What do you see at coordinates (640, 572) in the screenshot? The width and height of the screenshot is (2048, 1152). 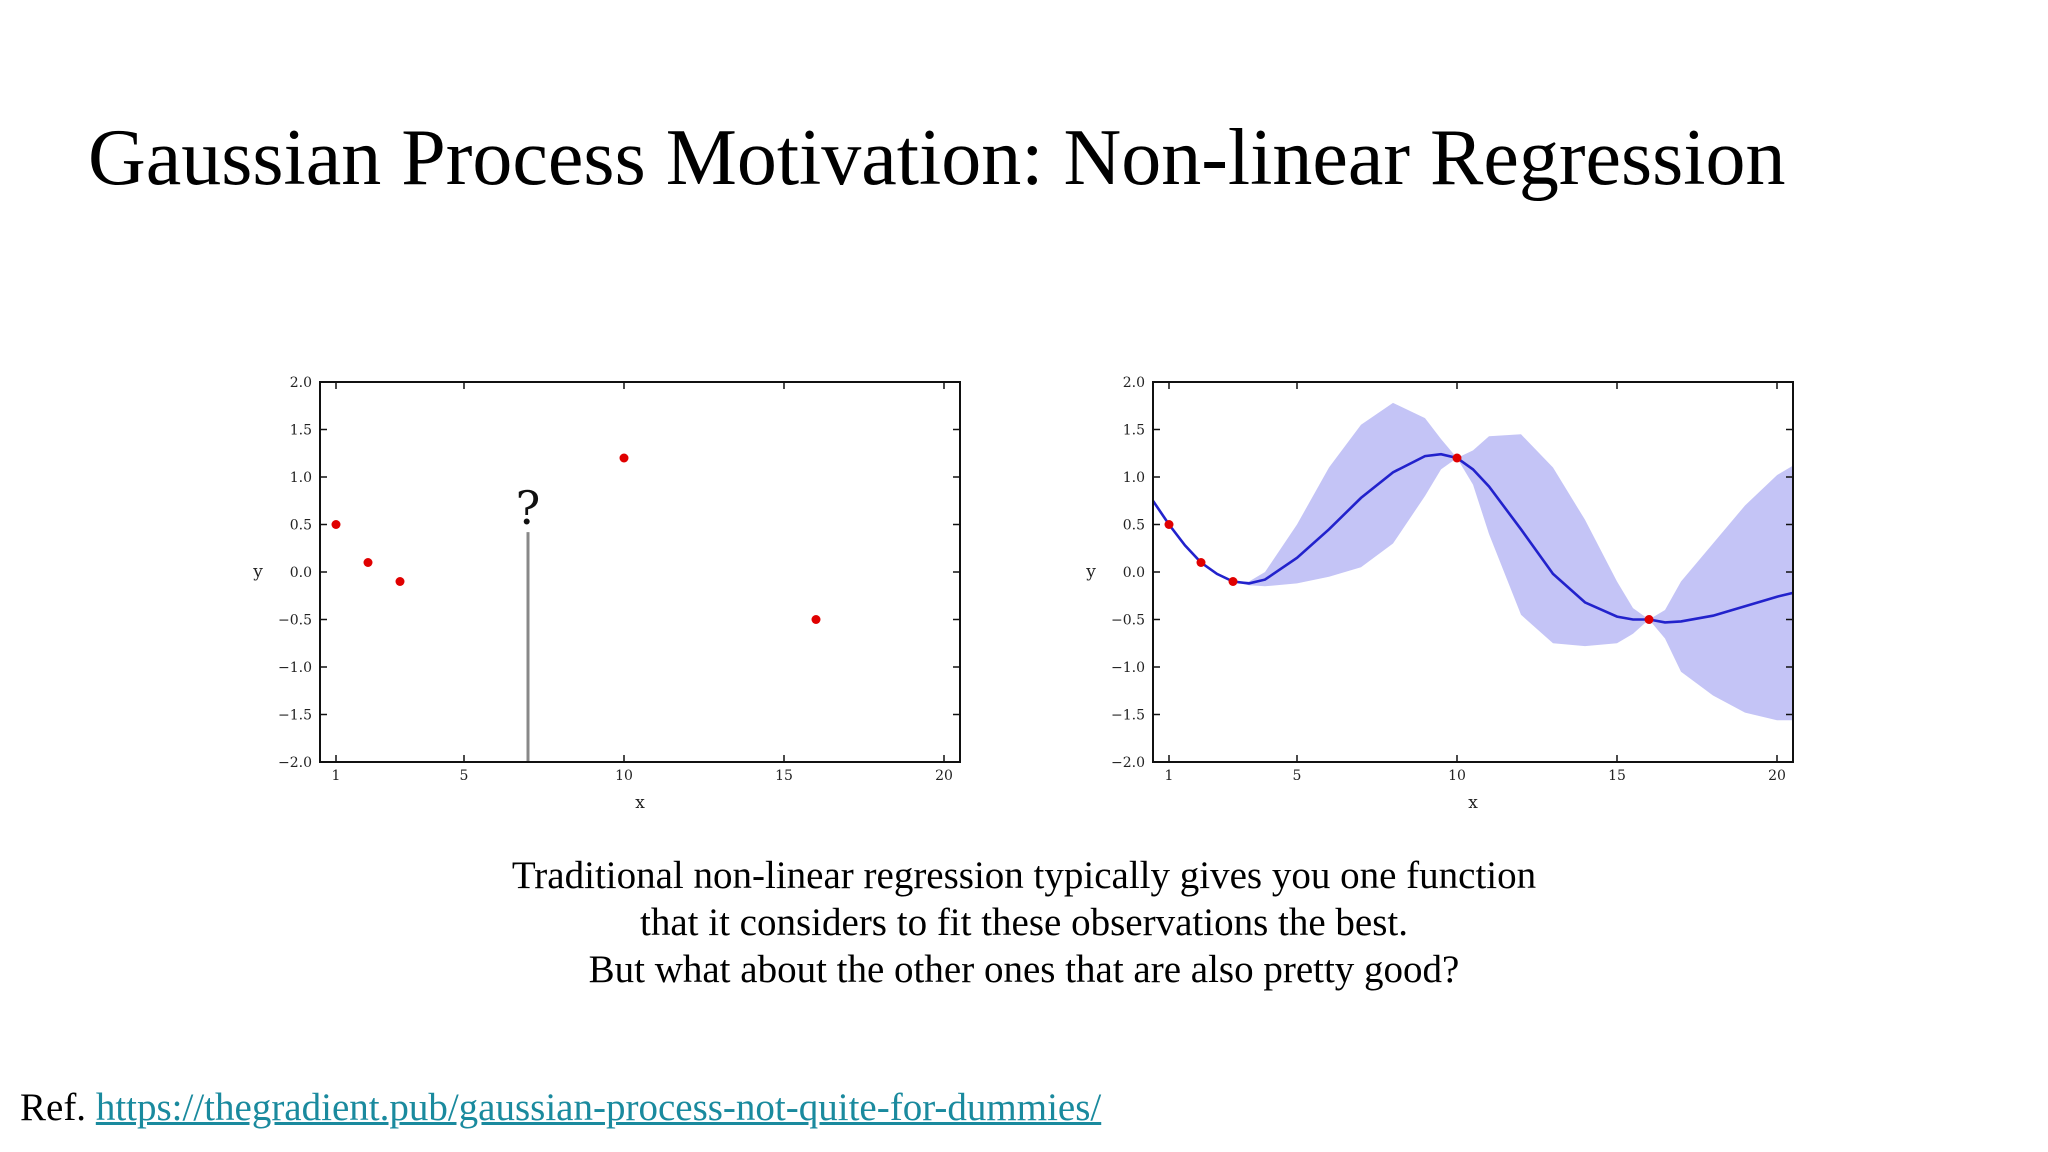 I see `plot-frame` at bounding box center [640, 572].